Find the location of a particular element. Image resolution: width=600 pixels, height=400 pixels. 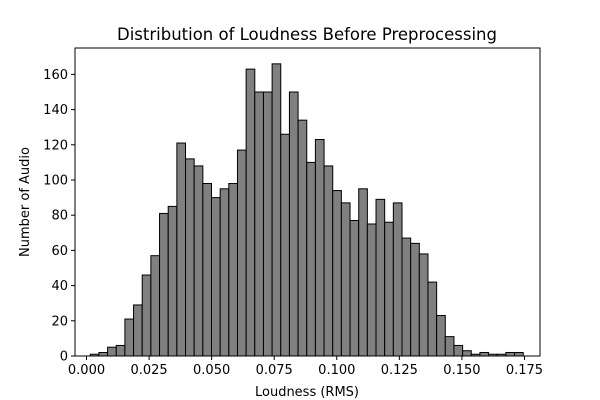

y-tick-label: 0 is located at coordinates (64, 357).